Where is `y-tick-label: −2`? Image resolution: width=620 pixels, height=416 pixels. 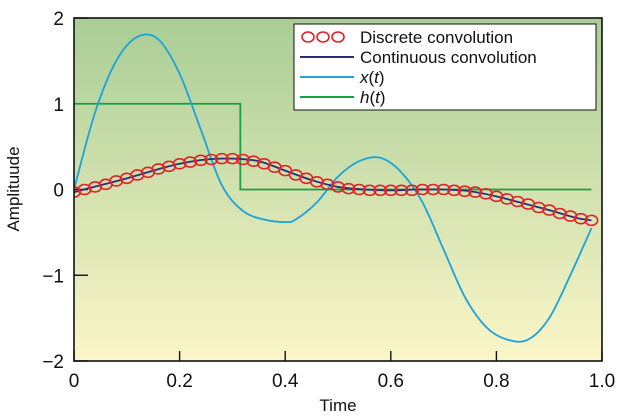
y-tick-label: −2 is located at coordinates (53, 362).